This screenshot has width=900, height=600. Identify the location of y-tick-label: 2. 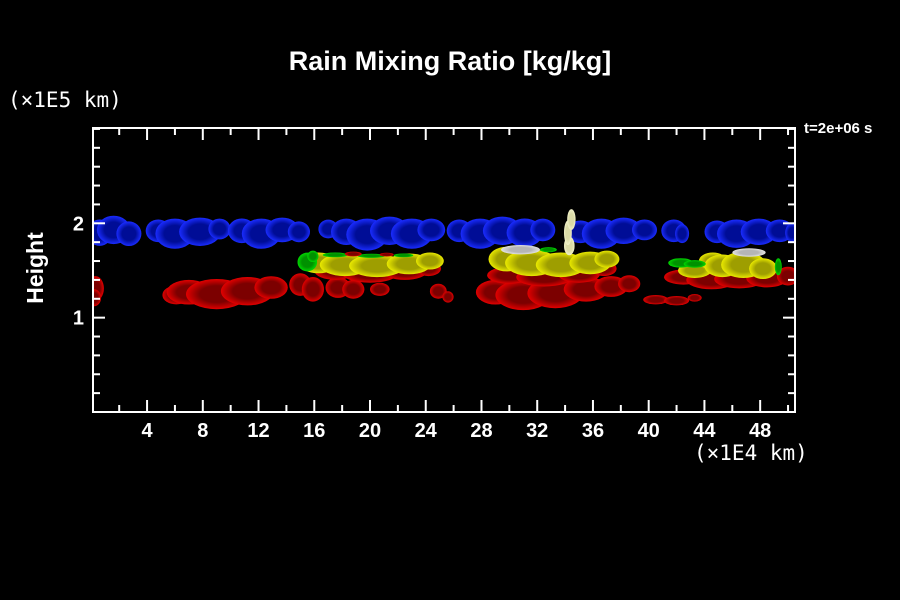
(78, 224).